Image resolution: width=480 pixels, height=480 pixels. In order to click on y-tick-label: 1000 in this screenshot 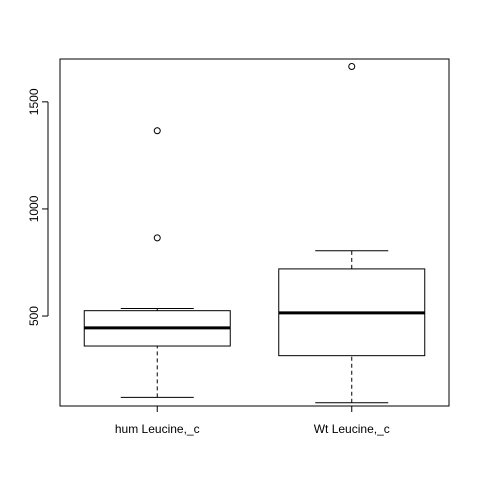, I will do `click(34, 208)`.